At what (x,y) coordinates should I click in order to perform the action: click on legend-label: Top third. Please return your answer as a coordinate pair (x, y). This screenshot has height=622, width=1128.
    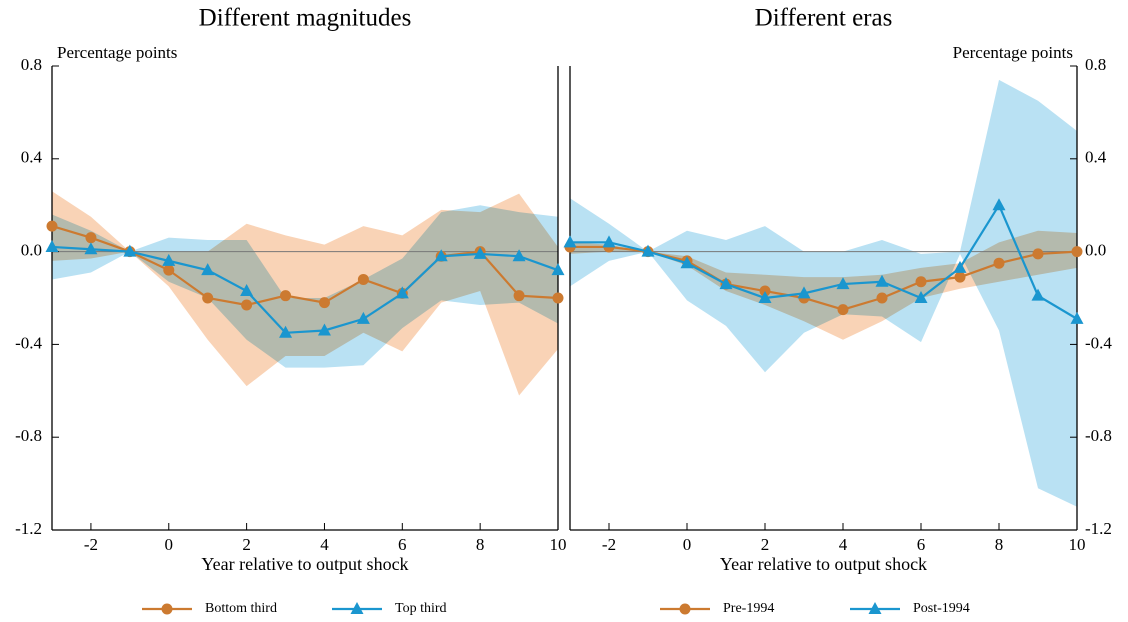
    Looking at the image, I should click on (421, 608).